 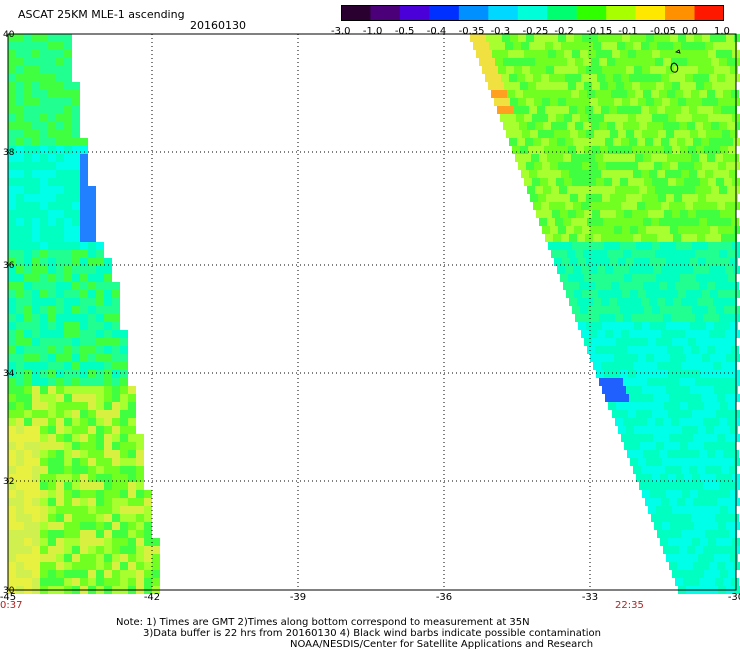 What do you see at coordinates (9, 266) in the screenshot?
I see `lat-tick-label: 36` at bounding box center [9, 266].